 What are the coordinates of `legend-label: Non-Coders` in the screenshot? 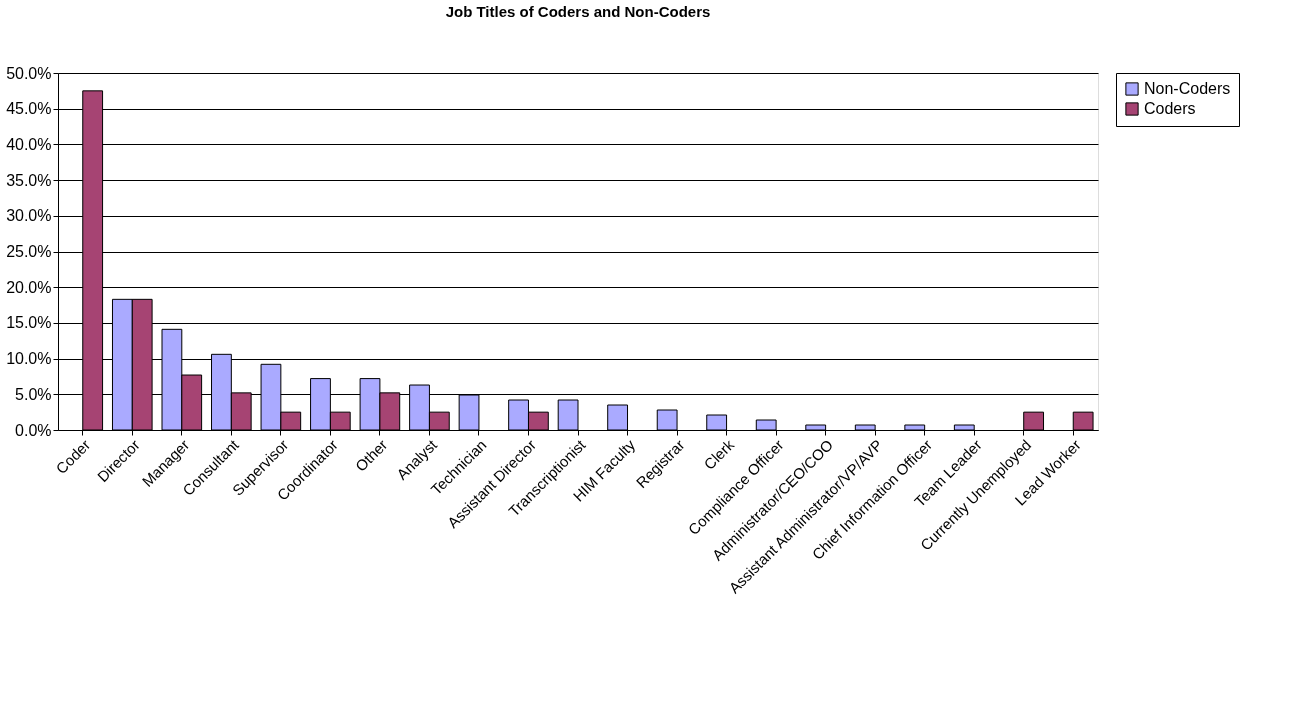 It's located at (1187, 88).